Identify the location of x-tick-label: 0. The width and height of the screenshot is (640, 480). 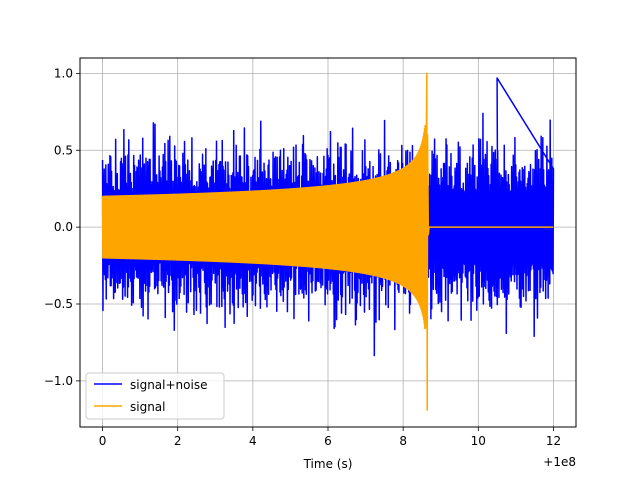
(103, 441).